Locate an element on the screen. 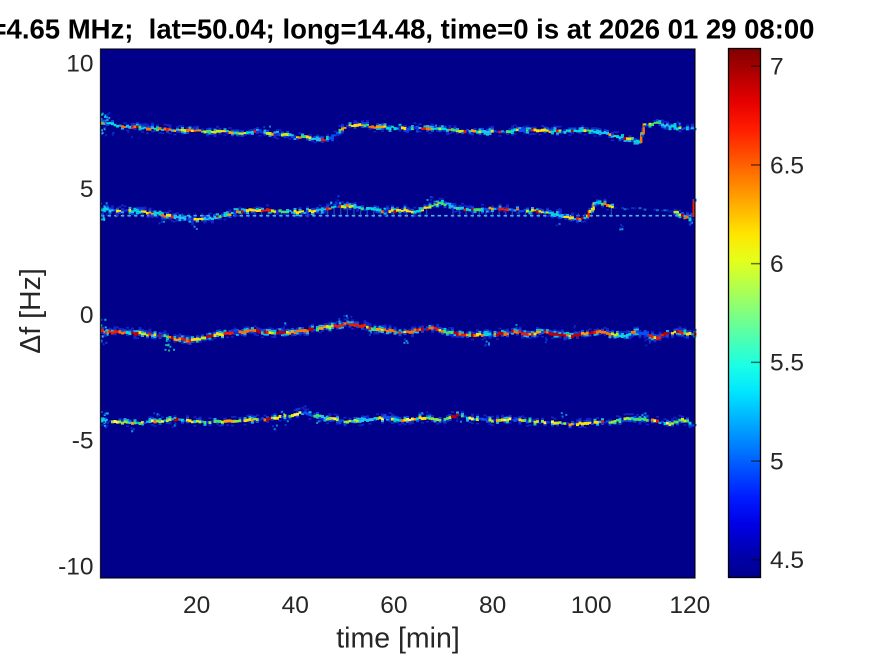 This screenshot has width=875, height=661. svg-text: 10 is located at coordinates (79, 63).